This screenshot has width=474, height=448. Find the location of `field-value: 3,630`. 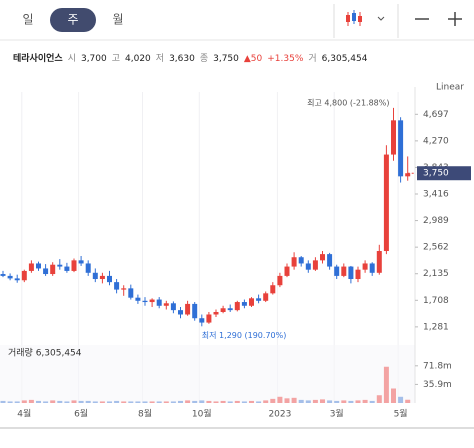

field-value: 3,630 is located at coordinates (182, 59).